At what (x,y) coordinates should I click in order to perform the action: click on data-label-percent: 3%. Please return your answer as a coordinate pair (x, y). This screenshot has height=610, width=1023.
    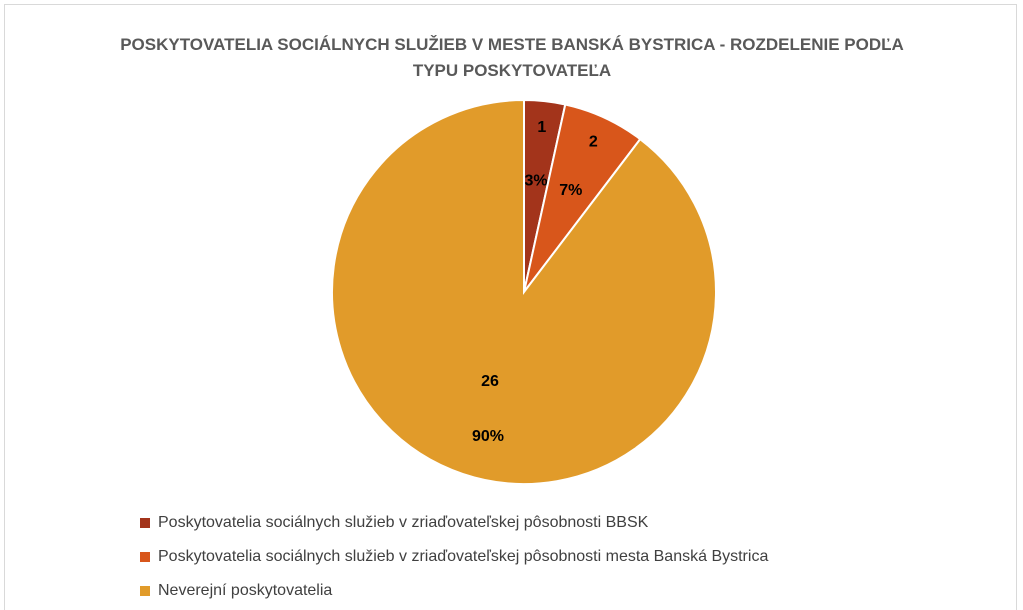
    Looking at the image, I should click on (535, 181).